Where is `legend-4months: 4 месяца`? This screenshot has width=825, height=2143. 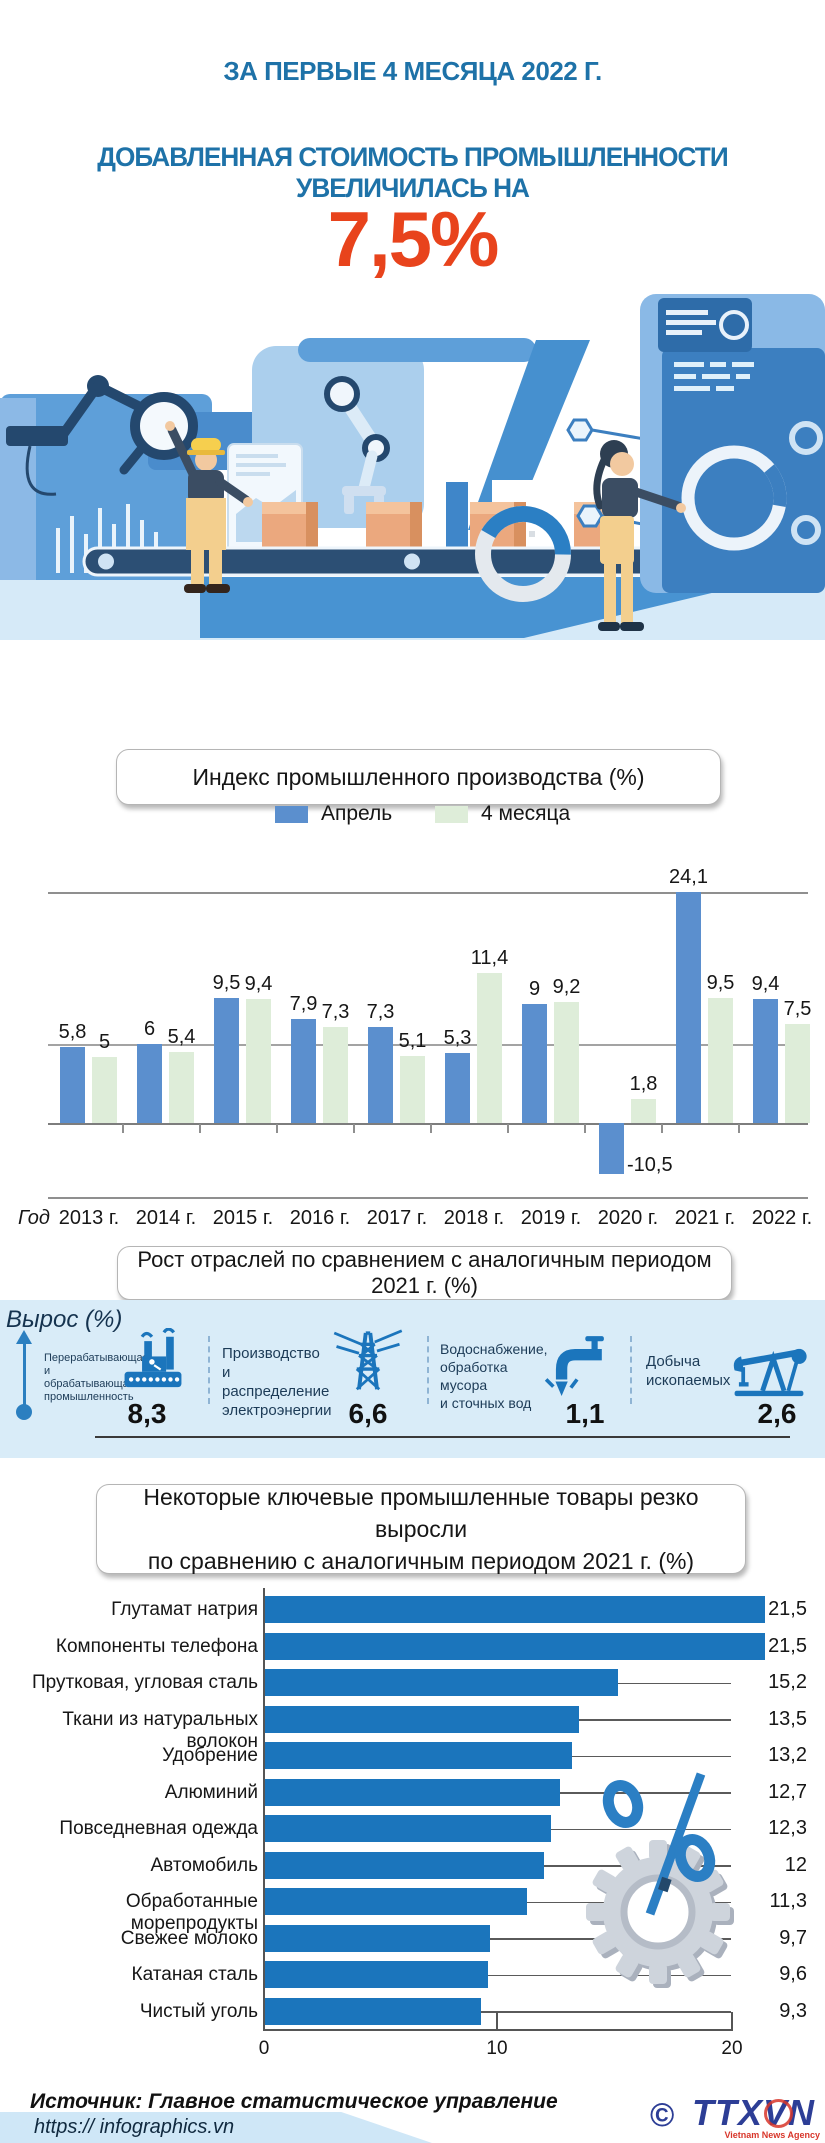 legend-4months: 4 месяца is located at coordinates (502, 814).